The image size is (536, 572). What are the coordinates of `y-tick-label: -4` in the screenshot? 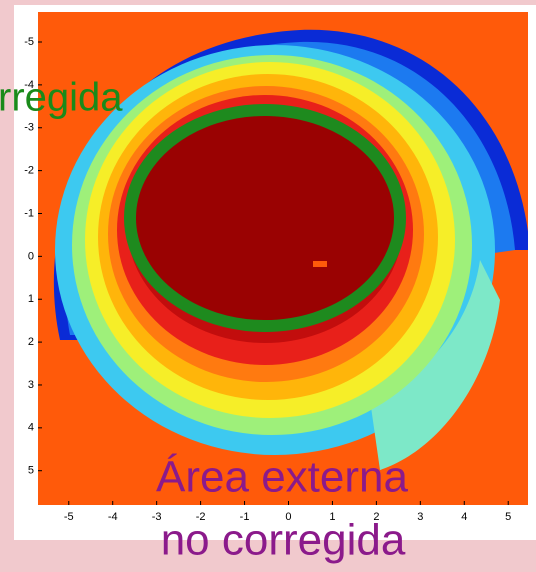 It's located at (29, 85).